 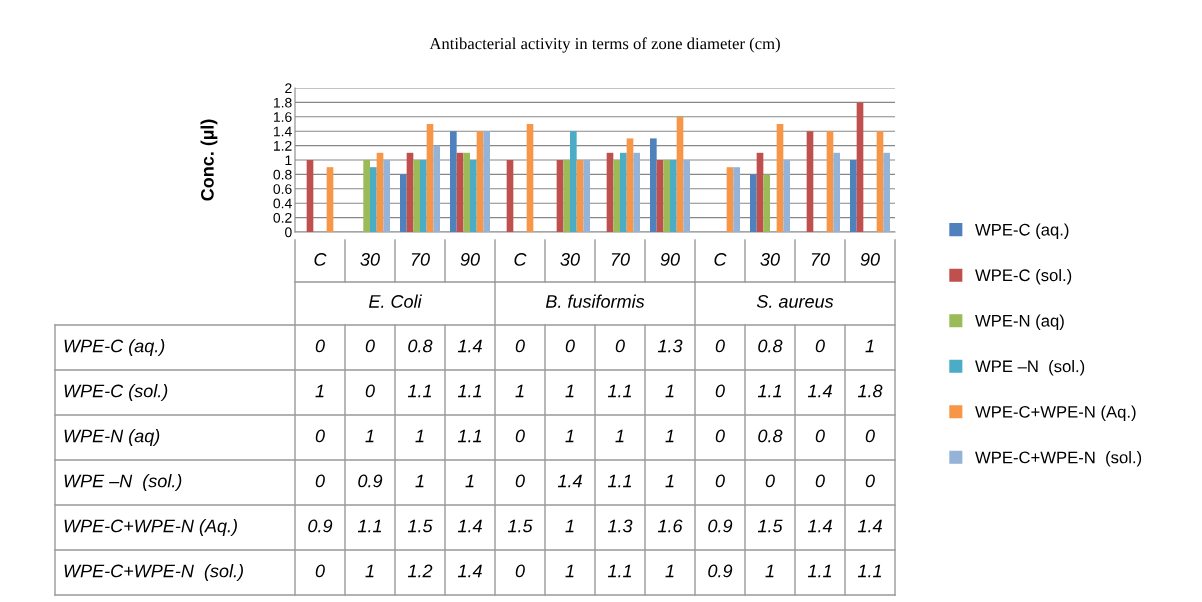 I want to click on legend-label: WPE-C (aq.), so click(x=1022, y=231).